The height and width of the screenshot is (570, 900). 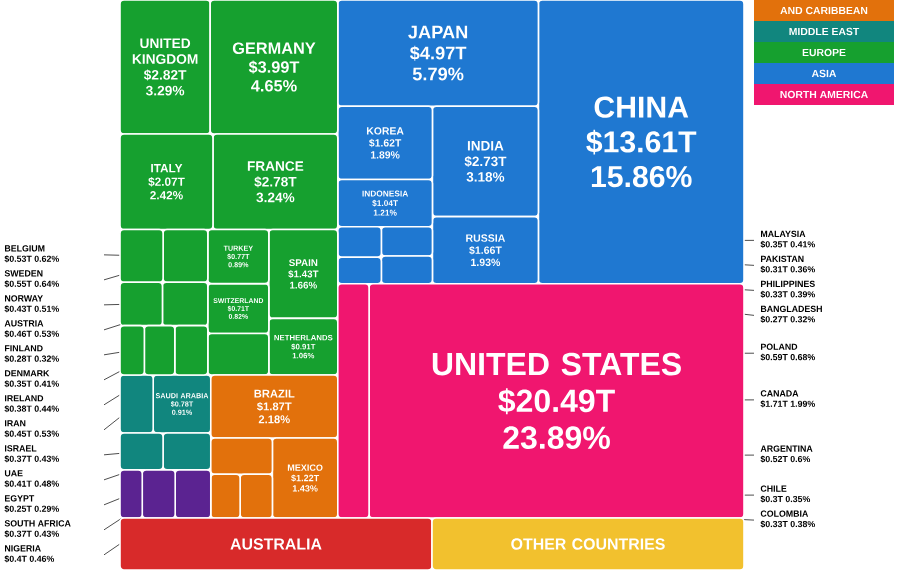 I want to click on data-label: $3.99T, so click(x=274, y=67).